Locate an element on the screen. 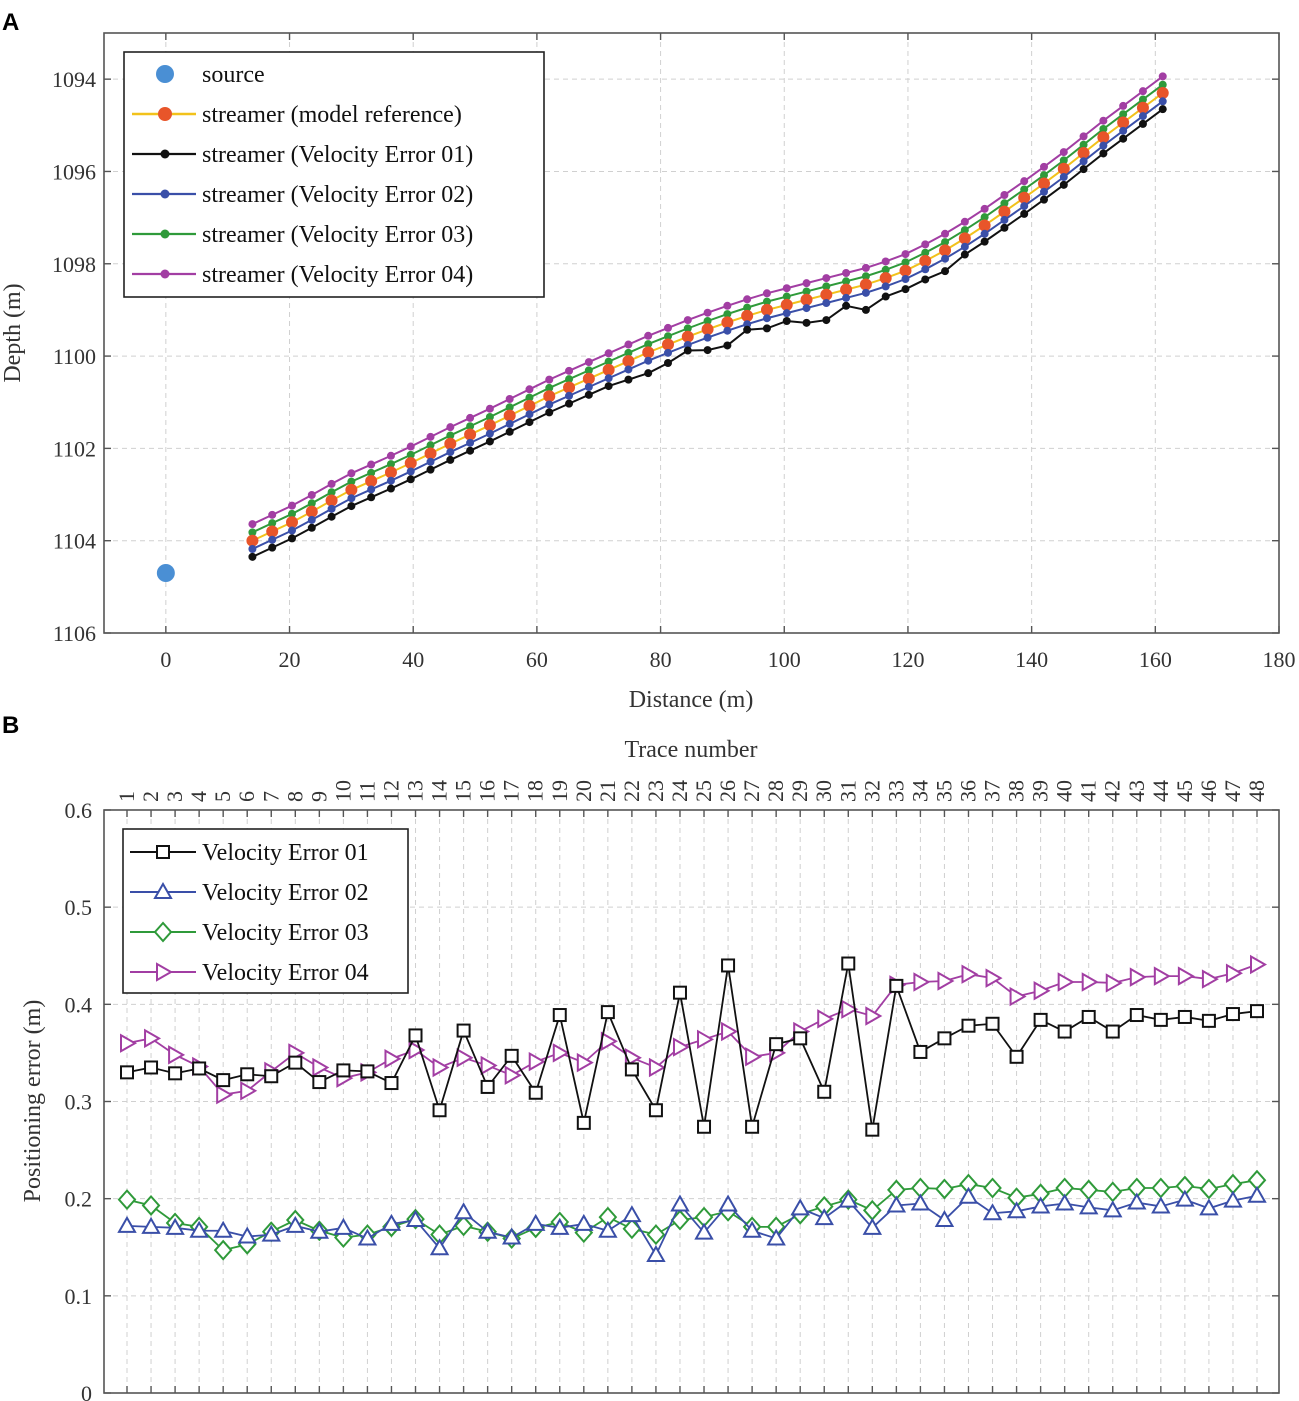  panel-b-trace-tick-label-39: 39 is located at coordinates (1040, 791).